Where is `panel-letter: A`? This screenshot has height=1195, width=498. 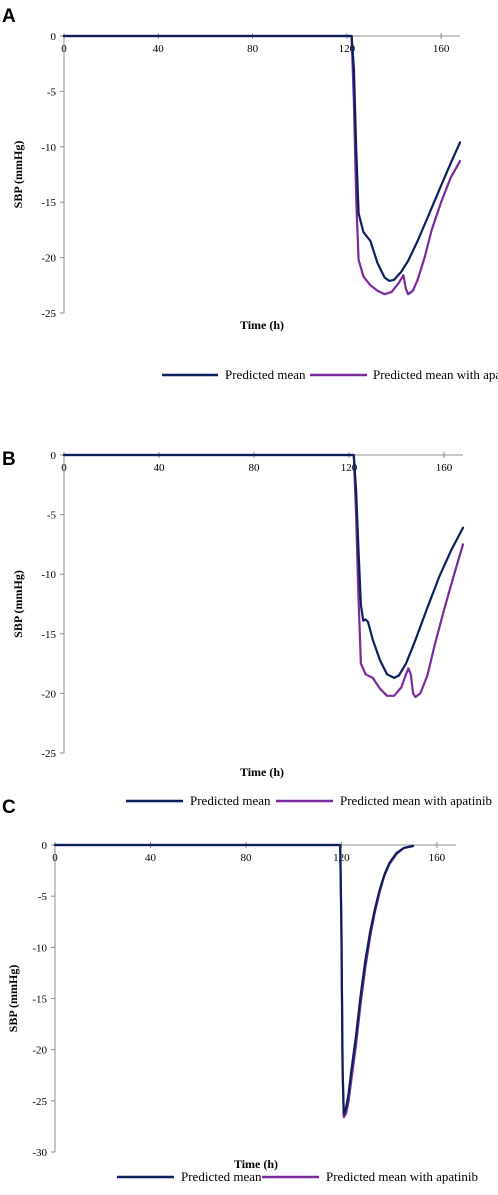
panel-letter: A is located at coordinates (9, 16).